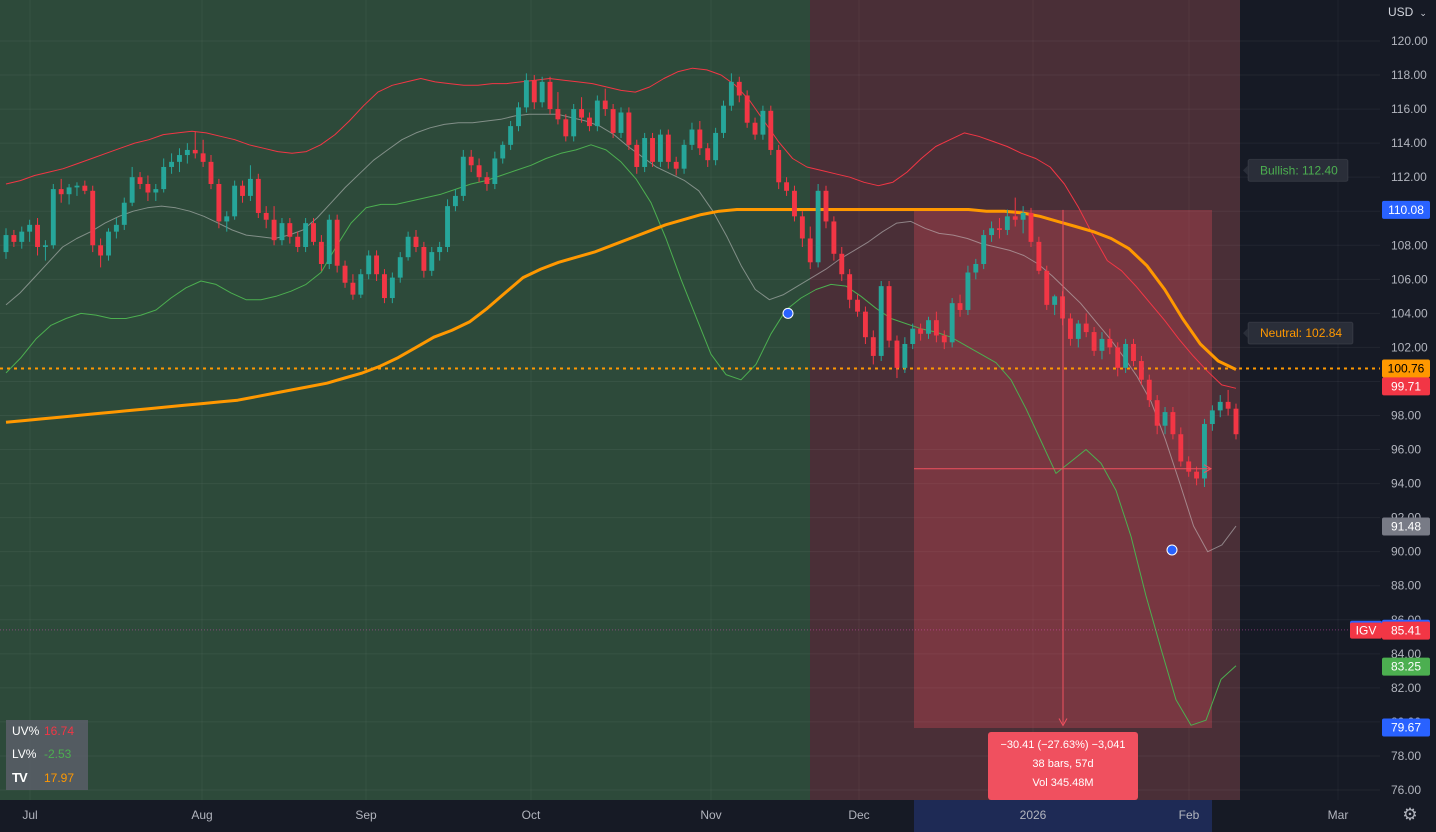 The width and height of the screenshot is (1436, 832). What do you see at coordinates (1409, 75) in the screenshot?
I see `y-tick-label: 118.00` at bounding box center [1409, 75].